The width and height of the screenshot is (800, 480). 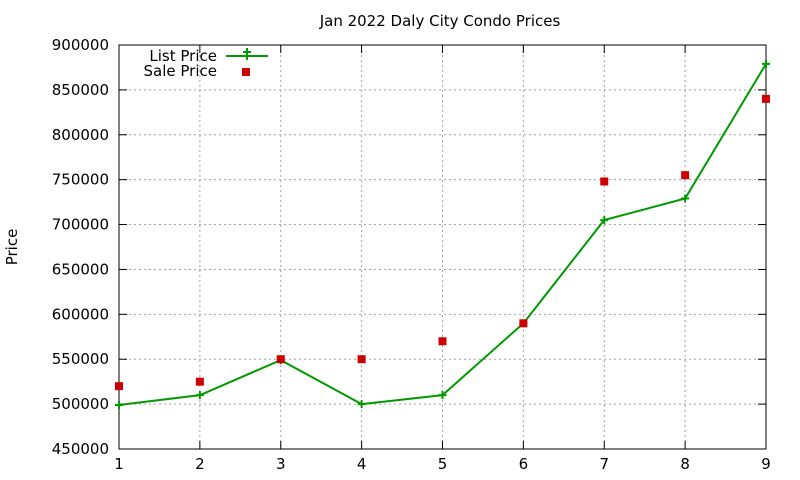 I want to click on y-tick-label: 500000, so click(x=80, y=404).